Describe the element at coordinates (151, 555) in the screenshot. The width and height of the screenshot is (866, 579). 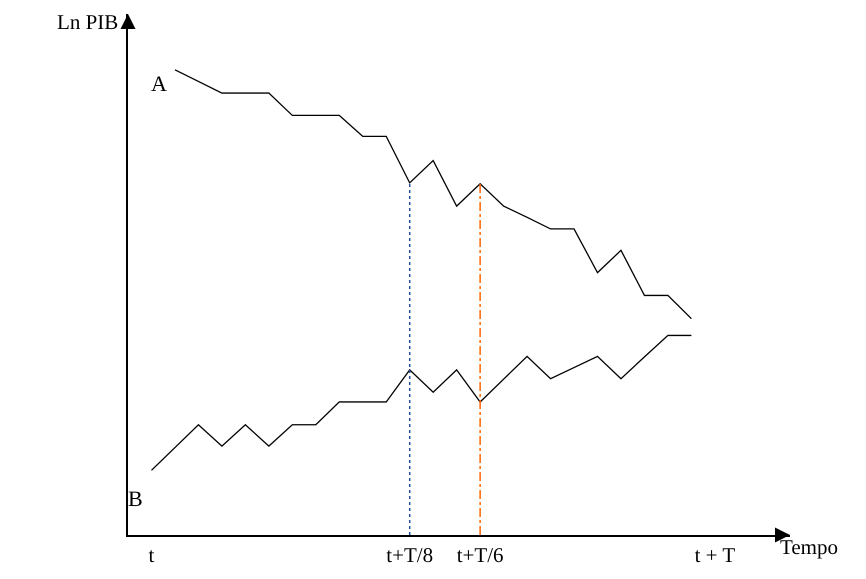
I see `x-tick-label: t` at that location.